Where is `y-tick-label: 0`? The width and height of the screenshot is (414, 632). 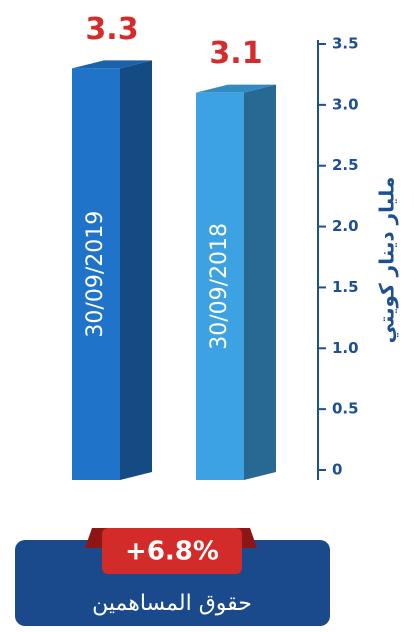 y-tick-label: 0 is located at coordinates (337, 470).